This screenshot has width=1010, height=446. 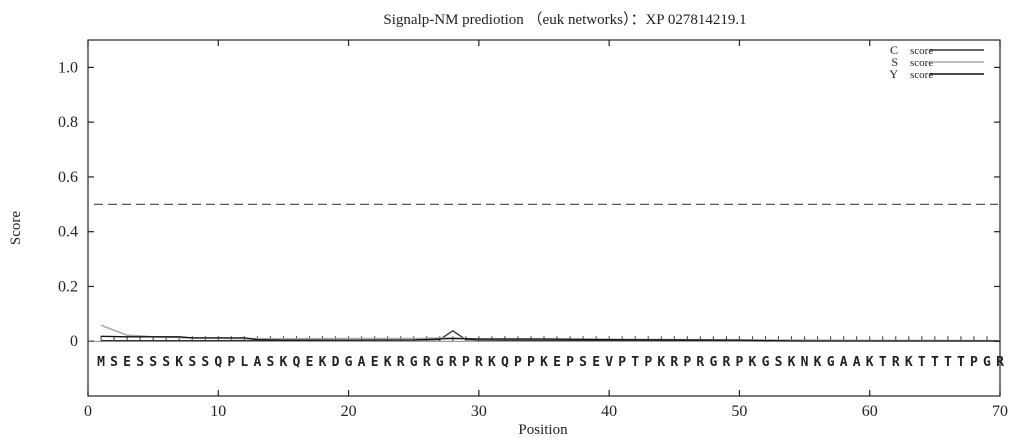 What do you see at coordinates (244, 362) in the screenshot?
I see `sequence-residue: L` at bounding box center [244, 362].